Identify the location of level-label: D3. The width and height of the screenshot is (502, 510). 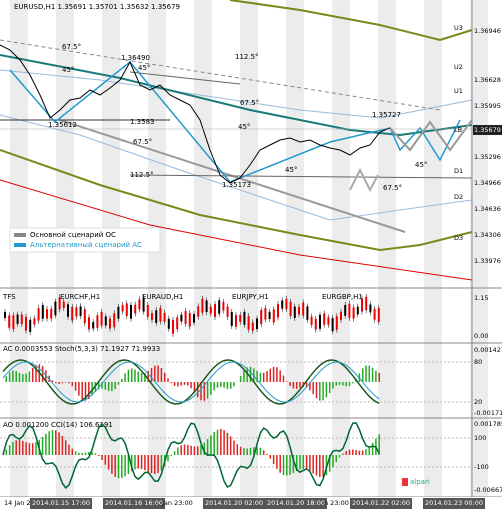
(458, 238).